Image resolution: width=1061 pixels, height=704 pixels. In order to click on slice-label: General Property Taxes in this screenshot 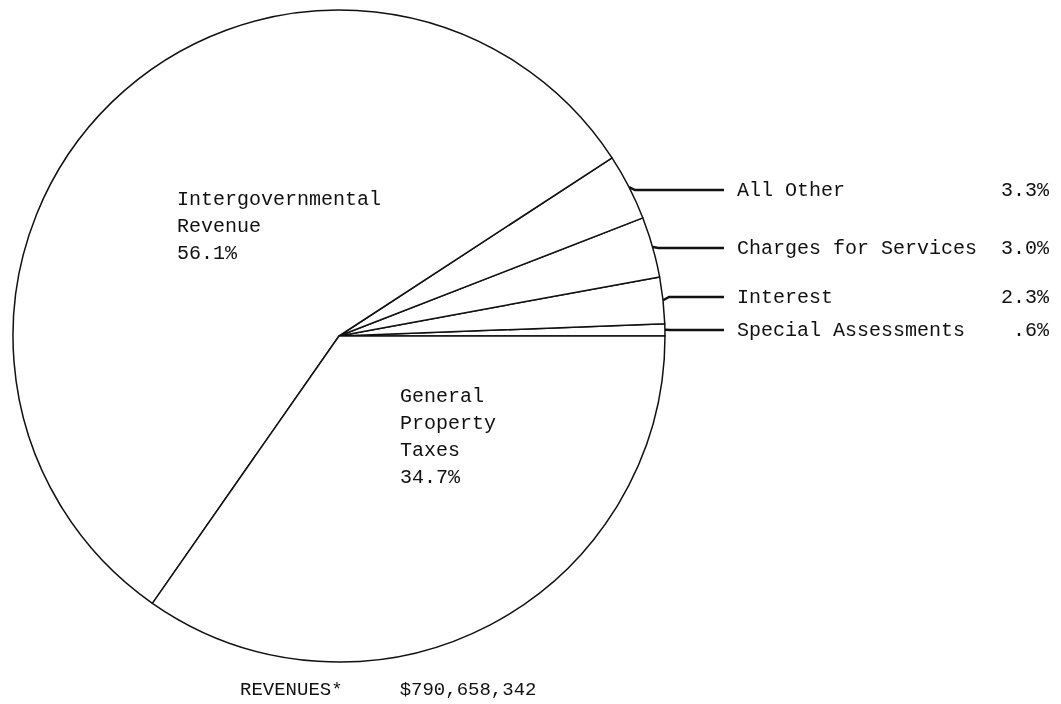, I will do `click(454, 423)`.